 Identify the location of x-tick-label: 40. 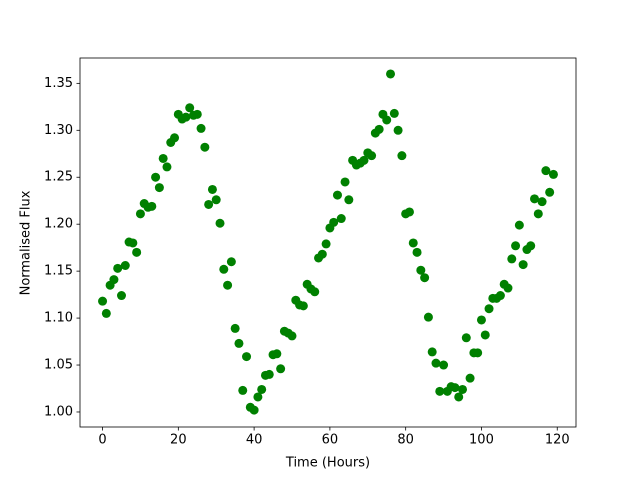
(254, 440).